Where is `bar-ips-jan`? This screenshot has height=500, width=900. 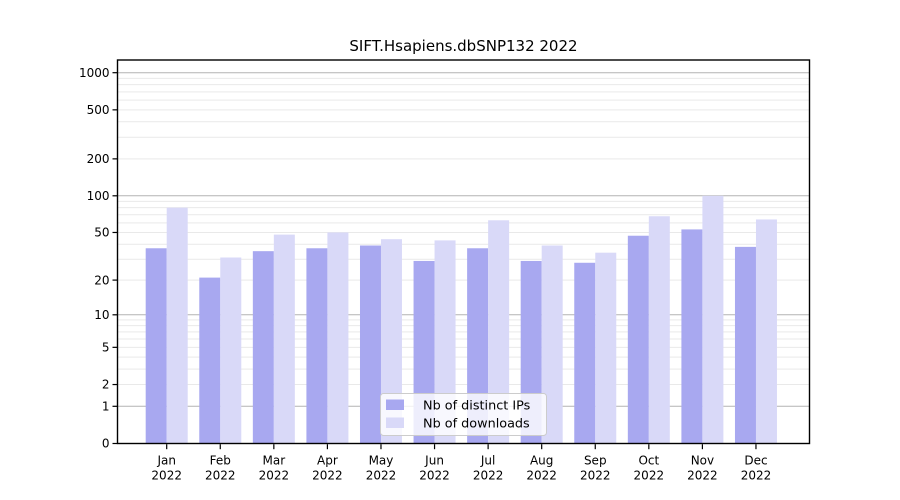
bar-ips-jan is located at coordinates (156, 346).